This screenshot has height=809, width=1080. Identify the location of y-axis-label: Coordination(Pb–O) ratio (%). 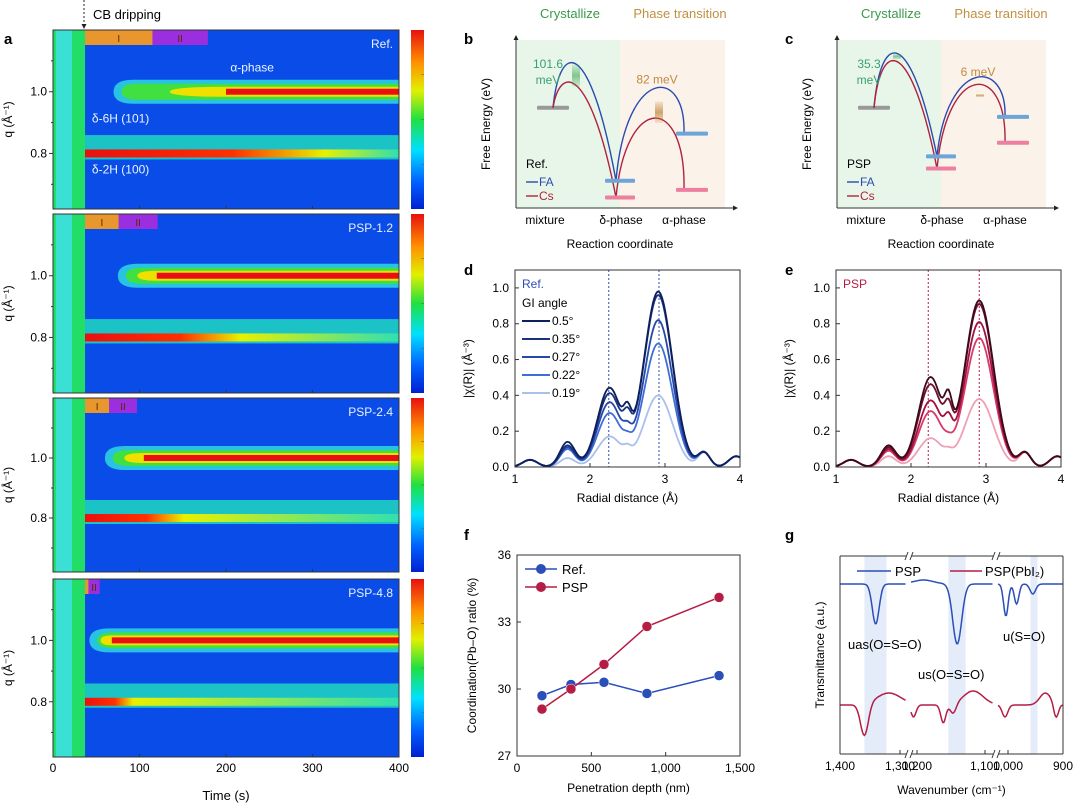
(472, 655).